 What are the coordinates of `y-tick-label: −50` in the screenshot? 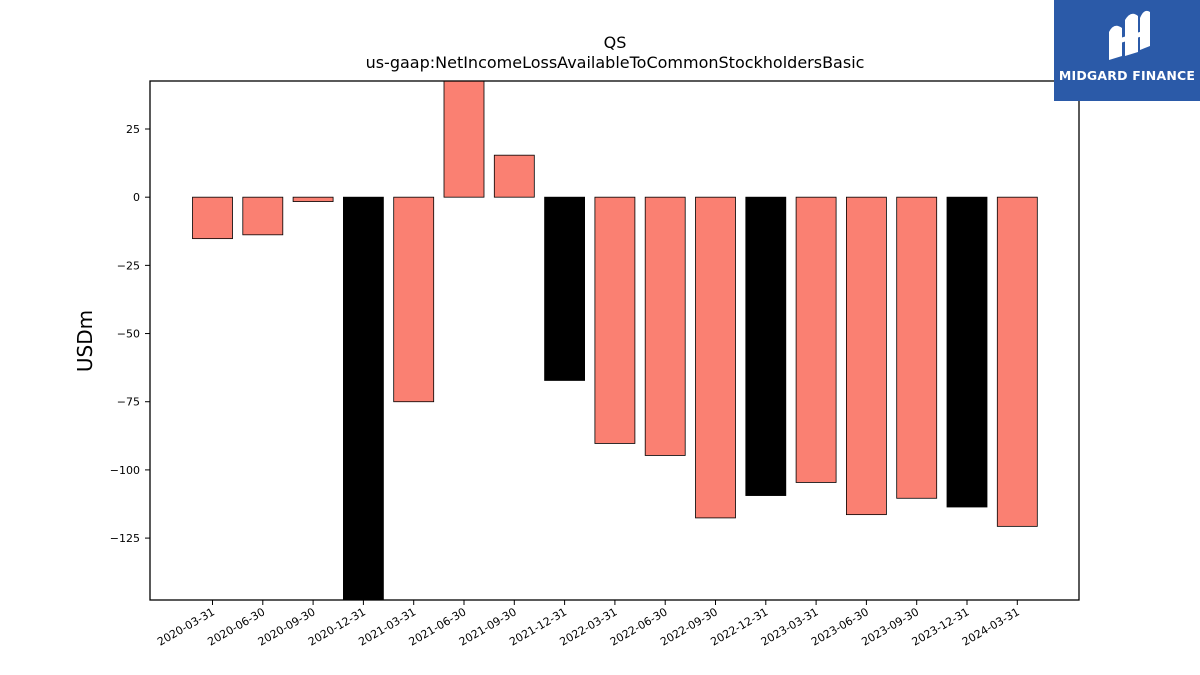 It's located at (128, 334).